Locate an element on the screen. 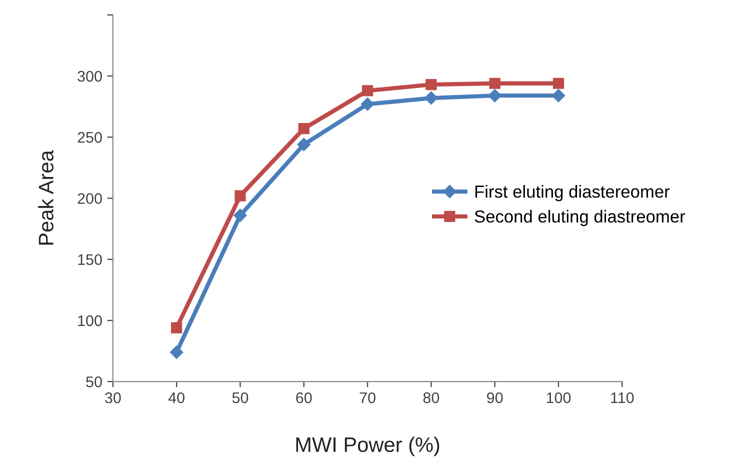 The image size is (738, 467). x-tick-label: 90 is located at coordinates (495, 398).